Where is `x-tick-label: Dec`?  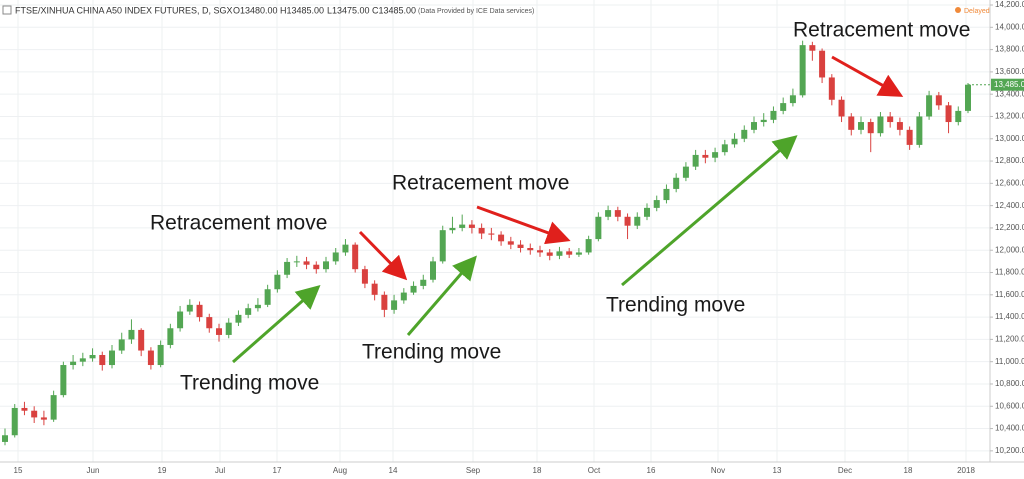 x-tick-label: Dec is located at coordinates (845, 470).